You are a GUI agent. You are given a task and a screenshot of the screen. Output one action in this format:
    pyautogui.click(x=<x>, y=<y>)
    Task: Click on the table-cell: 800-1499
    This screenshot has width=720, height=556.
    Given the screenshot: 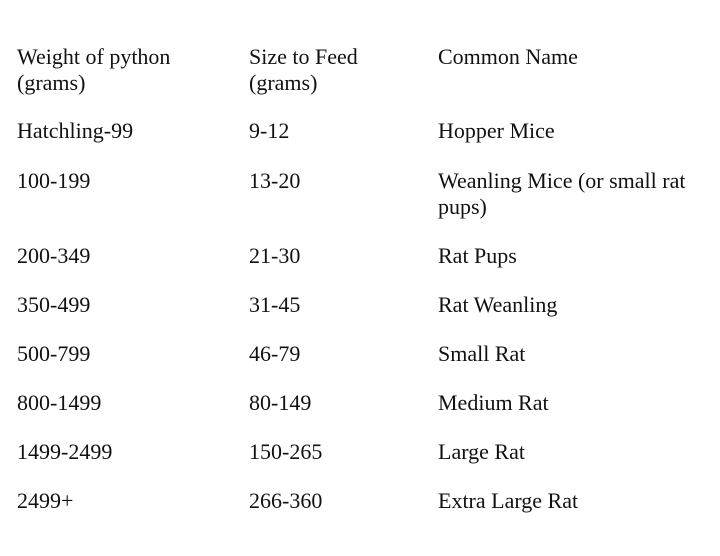 What is the action you would take?
    pyautogui.click(x=59, y=402)
    